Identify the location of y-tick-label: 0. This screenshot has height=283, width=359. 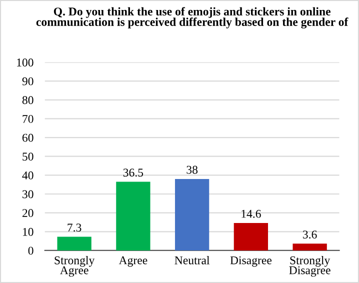
(31, 250).